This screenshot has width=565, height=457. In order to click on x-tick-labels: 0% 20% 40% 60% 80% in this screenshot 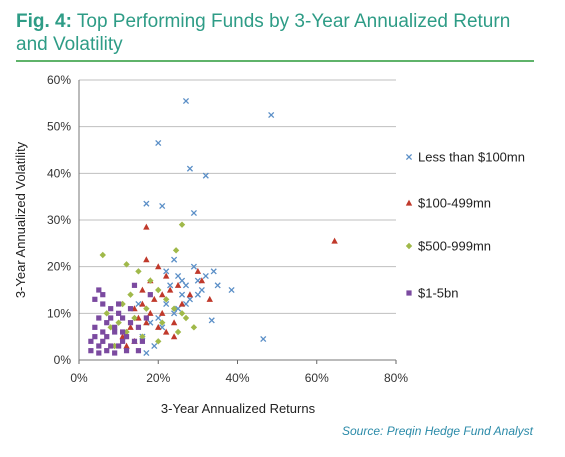, I will do `click(239, 378)`.